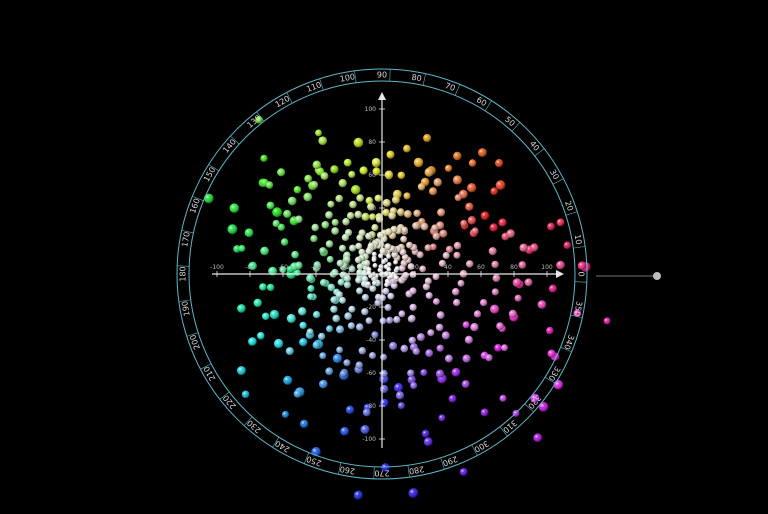  Describe the element at coordinates (313, 87) in the screenshot. I see `hue-angle-label: 110` at that location.